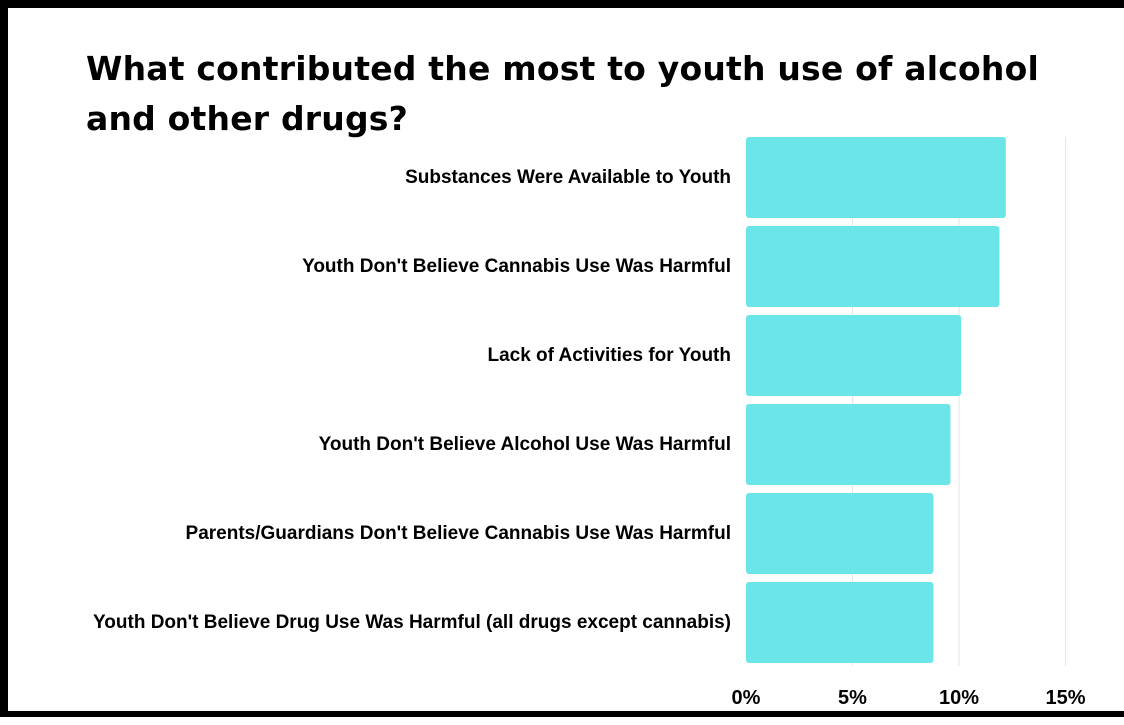 The height and width of the screenshot is (725, 1124). Describe the element at coordinates (959, 698) in the screenshot. I see `tick-label: 10%` at that location.